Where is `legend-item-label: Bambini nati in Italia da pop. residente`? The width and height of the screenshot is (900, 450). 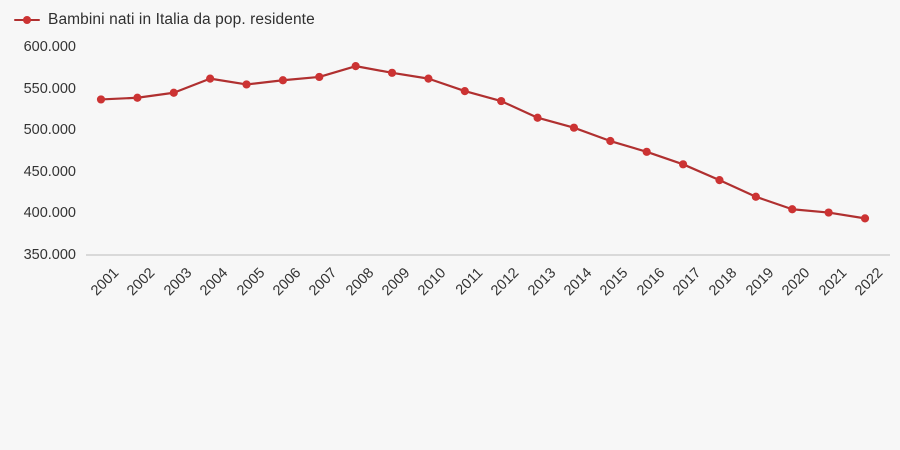 legend-item-label: Bambini nati in Italia da pop. residente is located at coordinates (181, 19).